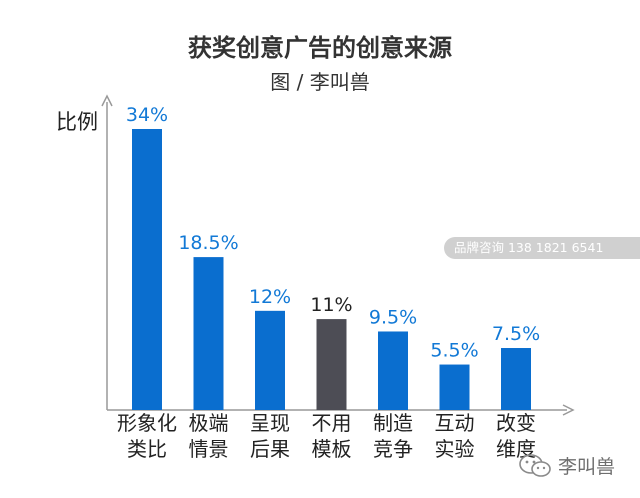 The width and height of the screenshot is (640, 498). Describe the element at coordinates (331, 305) in the screenshot. I see `data-label-3: 11%` at that location.